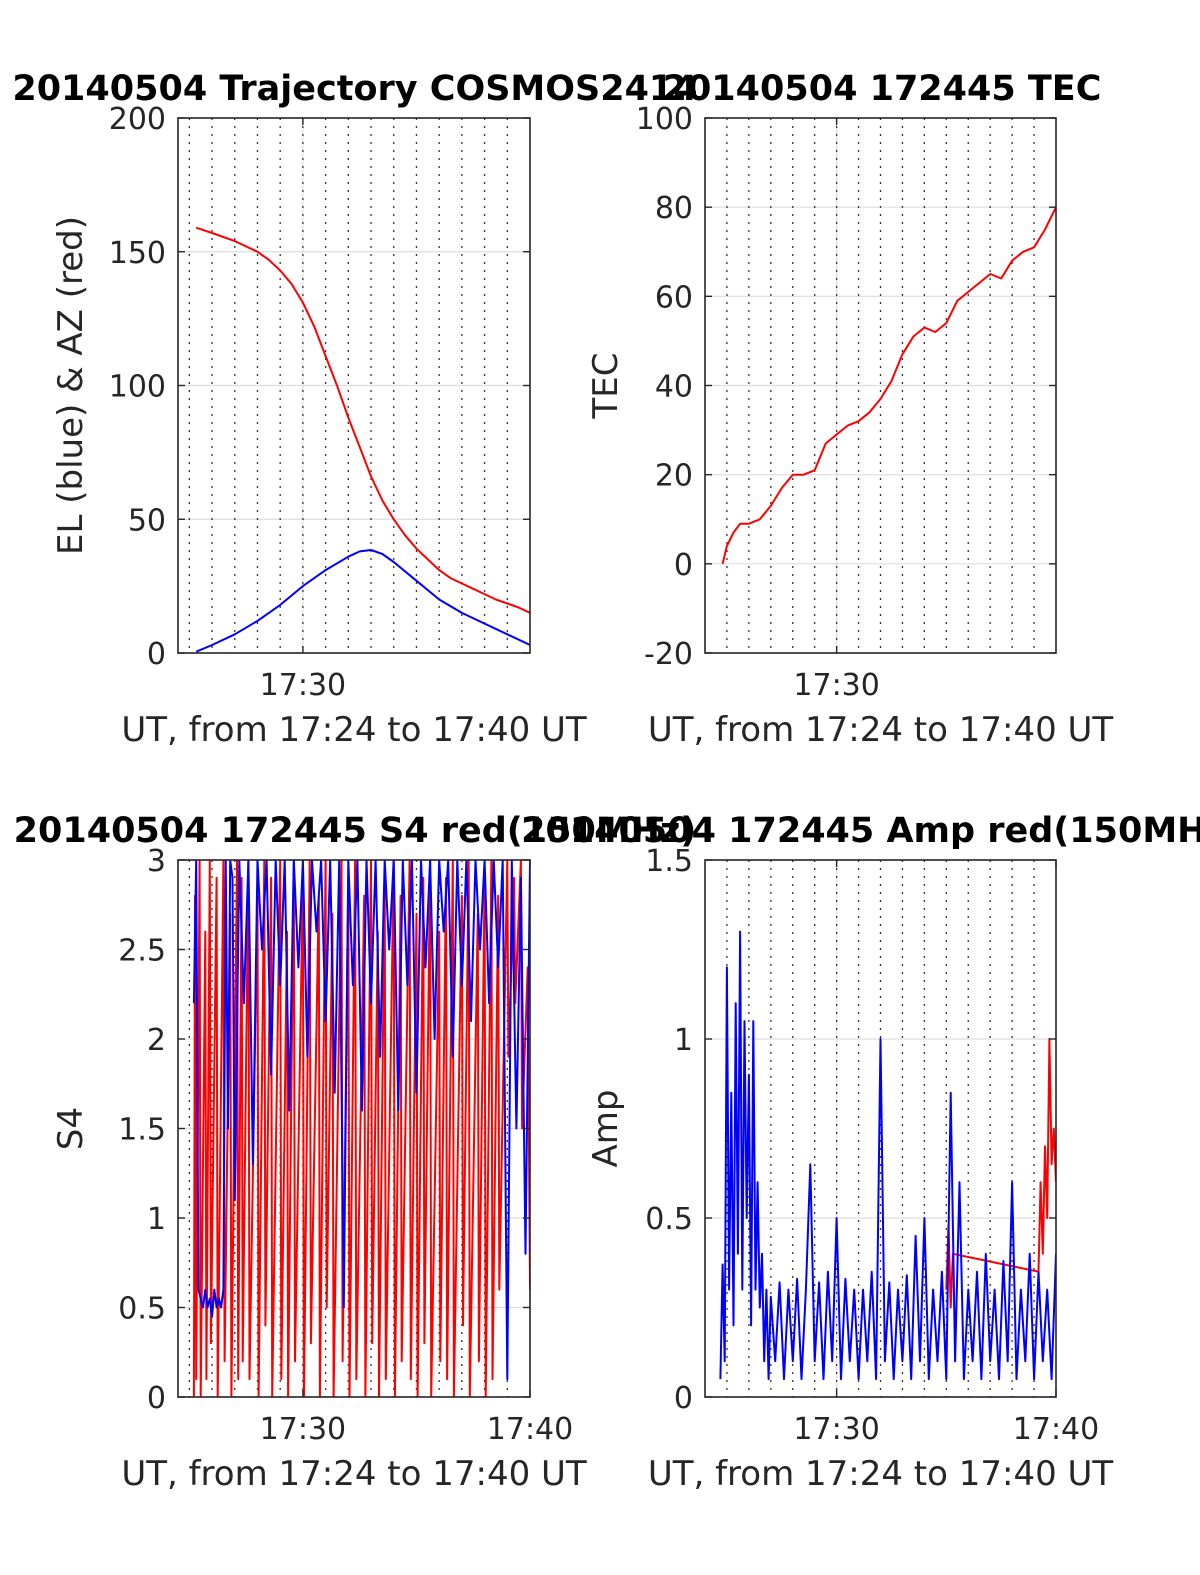 The image size is (1200, 1575). Describe the element at coordinates (674, 476) in the screenshot. I see `y-tick-label: 20` at that location.